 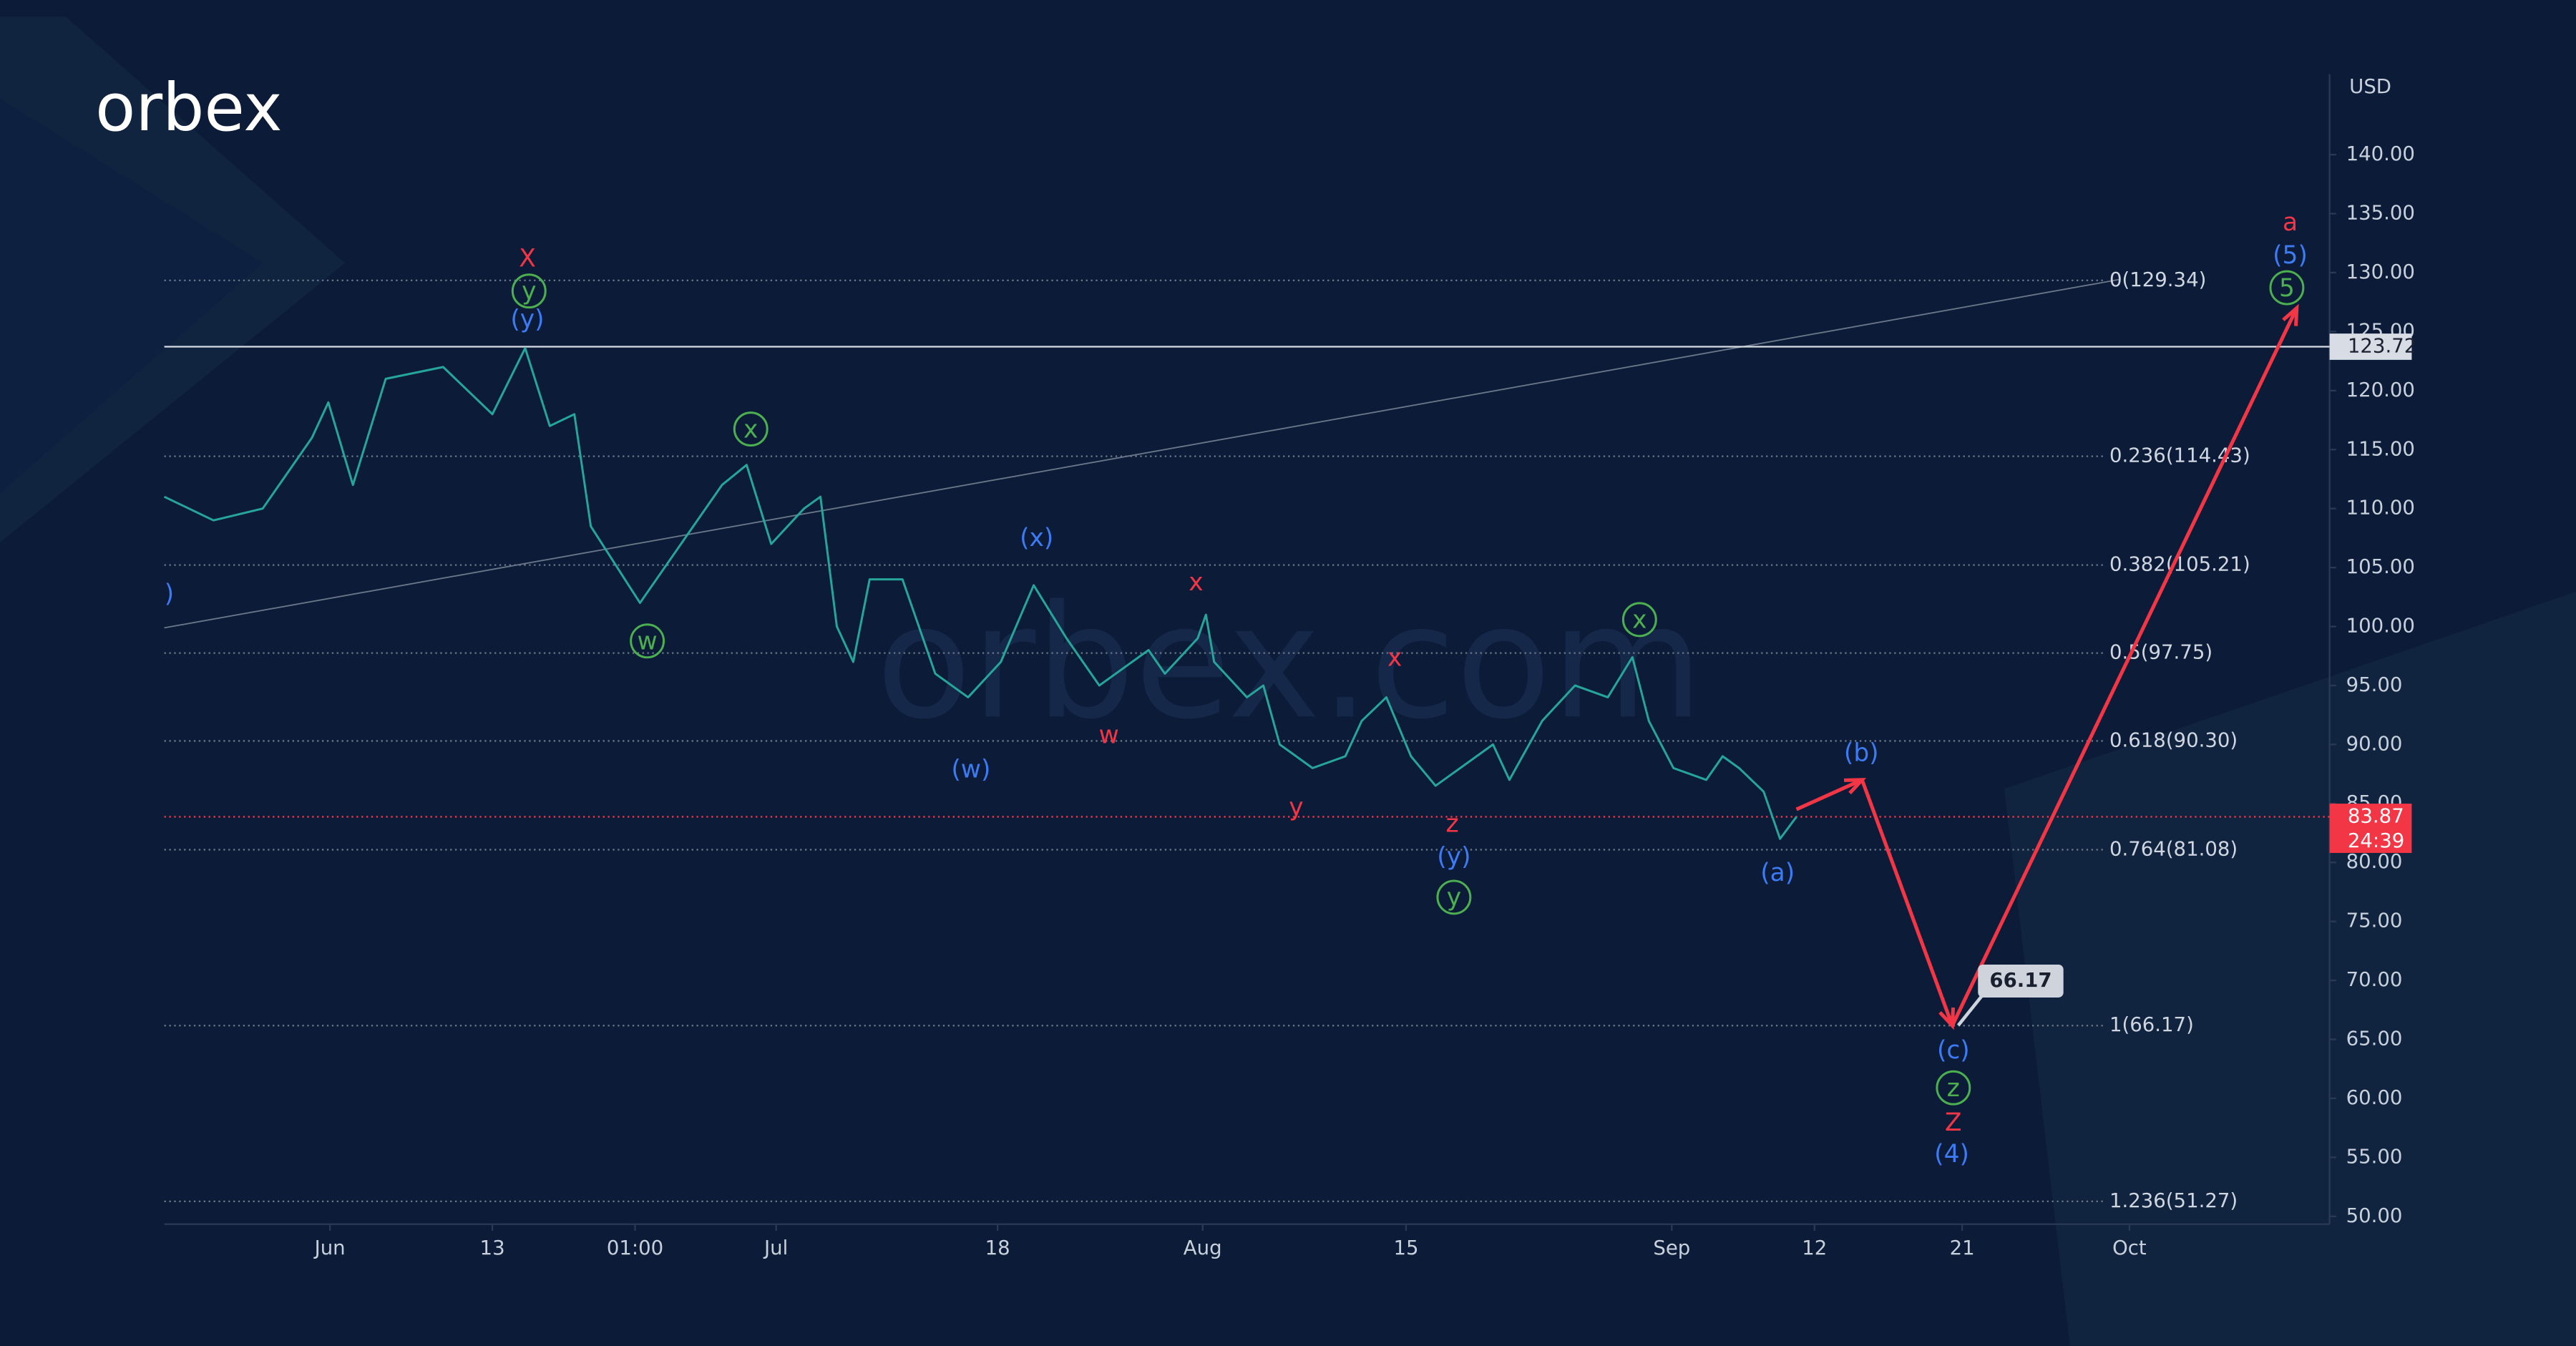 I want to click on target-box, so click(x=2021, y=981).